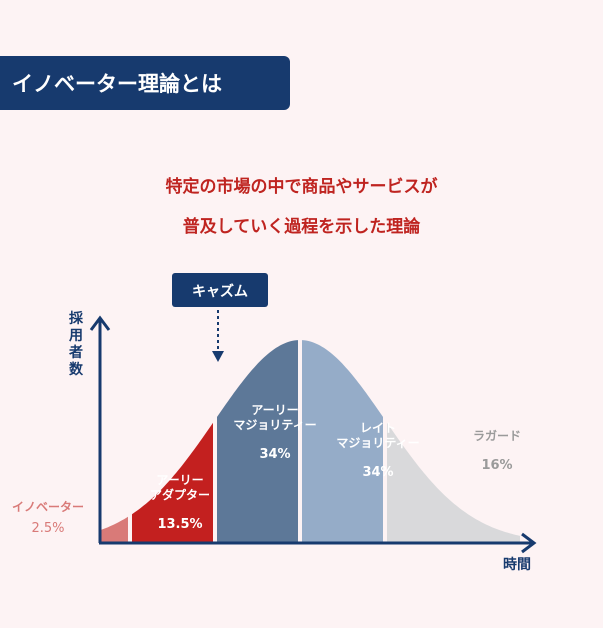 This screenshot has height=628, width=603. What do you see at coordinates (301, 187) in the screenshot?
I see `subtitle-line-1: 特定の市場の中で商品やサービスが` at bounding box center [301, 187].